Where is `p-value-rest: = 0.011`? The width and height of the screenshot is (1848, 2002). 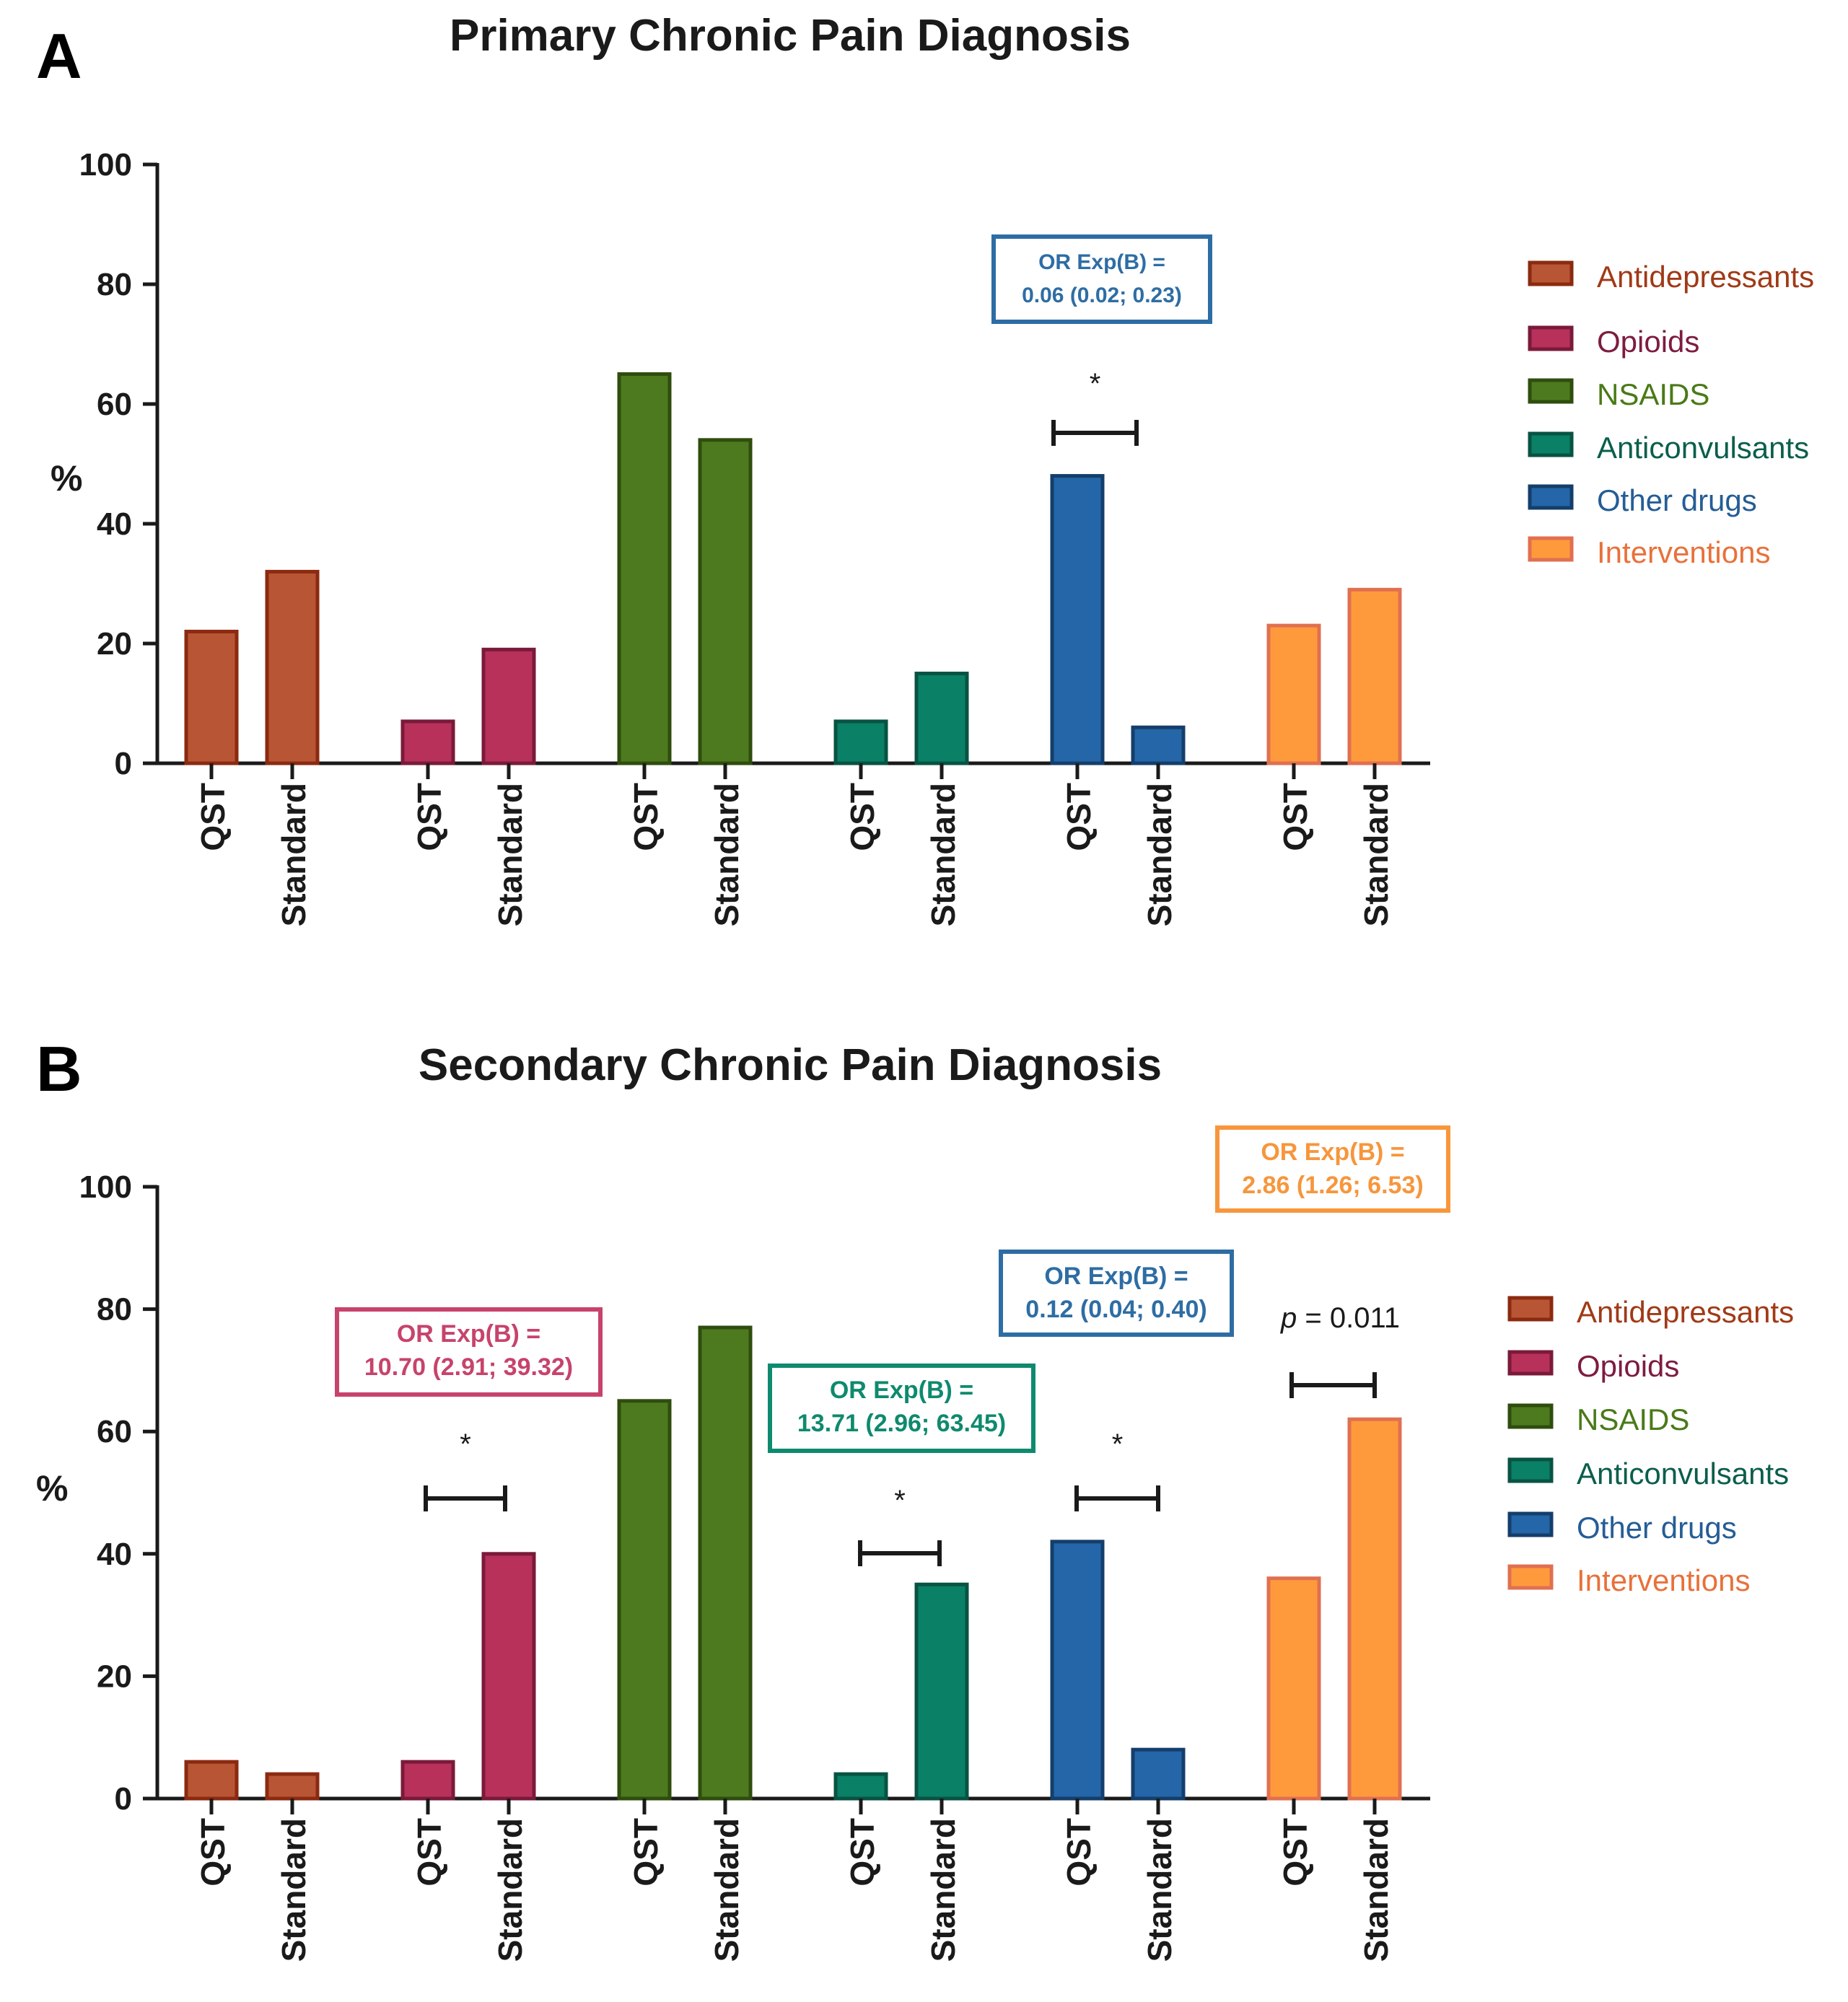
p-value-rest: = 0.011 is located at coordinates (1348, 1318).